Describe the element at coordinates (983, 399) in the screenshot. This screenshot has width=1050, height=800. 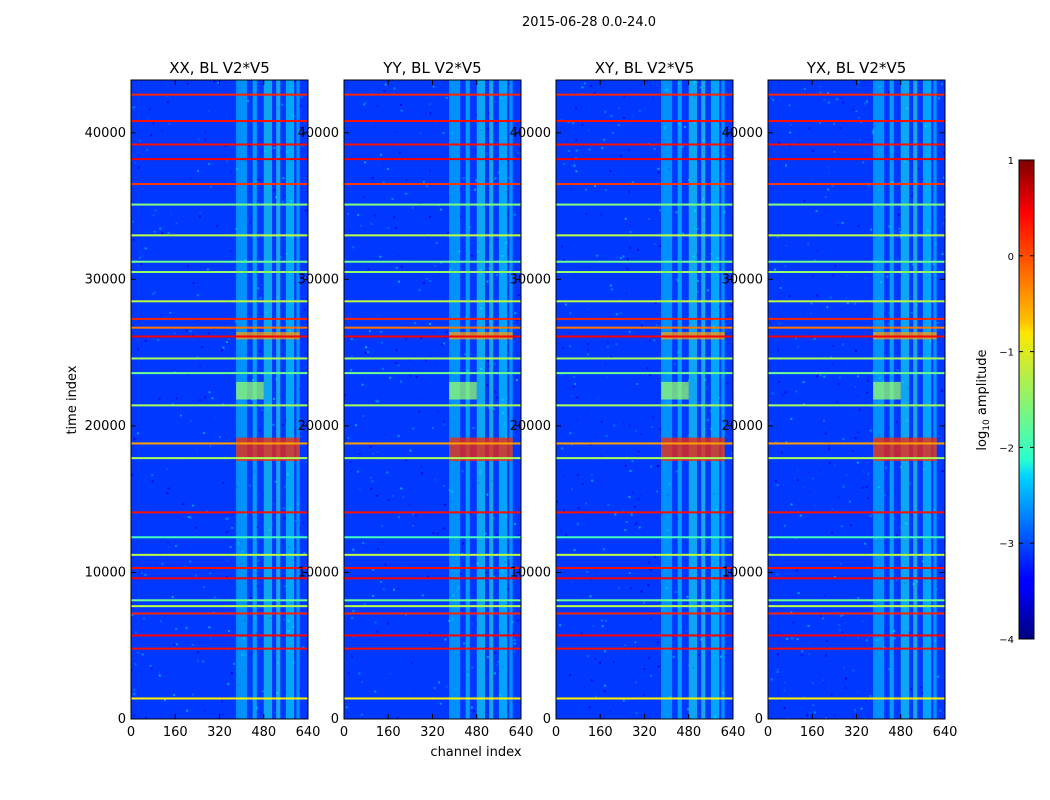
I see `colorbar-label: log10 amplitude` at that location.